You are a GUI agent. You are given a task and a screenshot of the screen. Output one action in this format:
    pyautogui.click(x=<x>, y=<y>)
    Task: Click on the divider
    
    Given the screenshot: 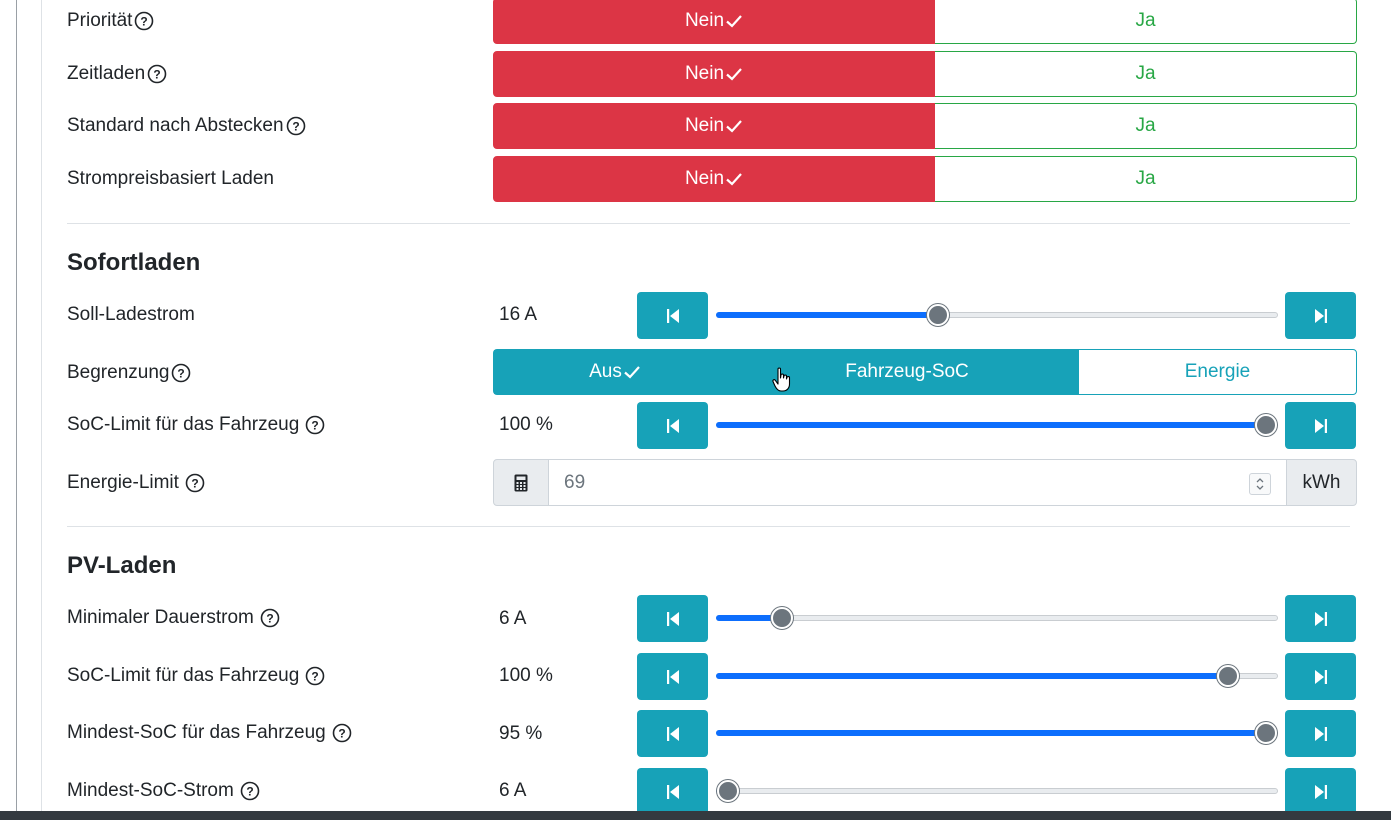 What is the action you would take?
    pyautogui.click(x=708, y=223)
    